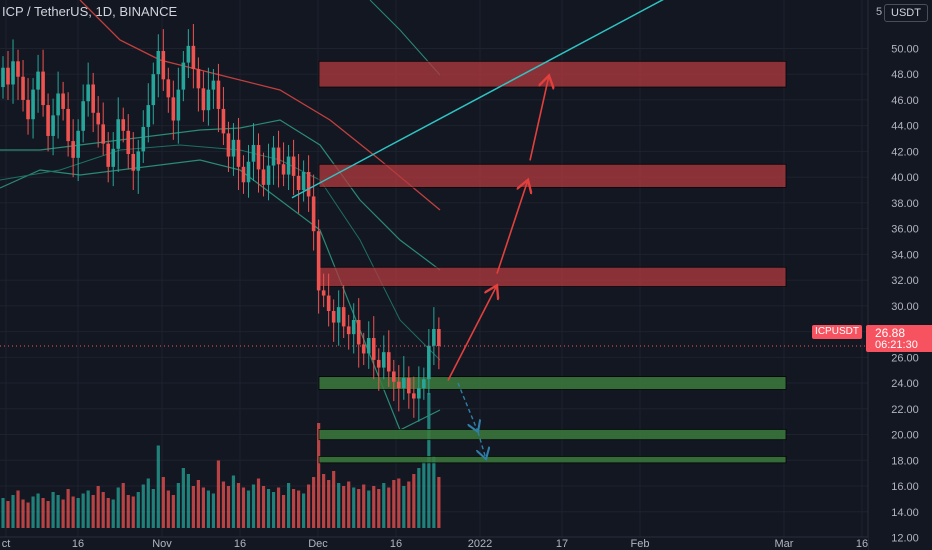 The width and height of the screenshot is (932, 550). What do you see at coordinates (512, 227) in the screenshot?
I see `projection-arrow-up` at bounding box center [512, 227].